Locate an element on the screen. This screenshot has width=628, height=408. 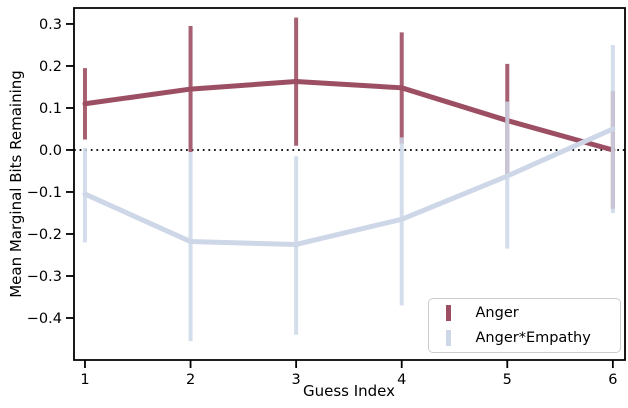
legend-label-anger-empathy: Anger*Empathy is located at coordinates (533, 337).